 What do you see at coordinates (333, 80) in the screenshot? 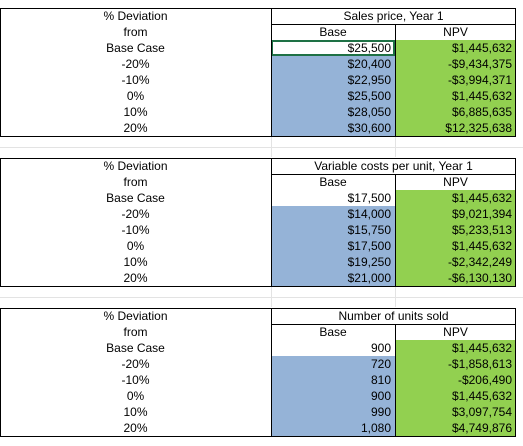
I see `base-cell: $22,950` at bounding box center [333, 80].